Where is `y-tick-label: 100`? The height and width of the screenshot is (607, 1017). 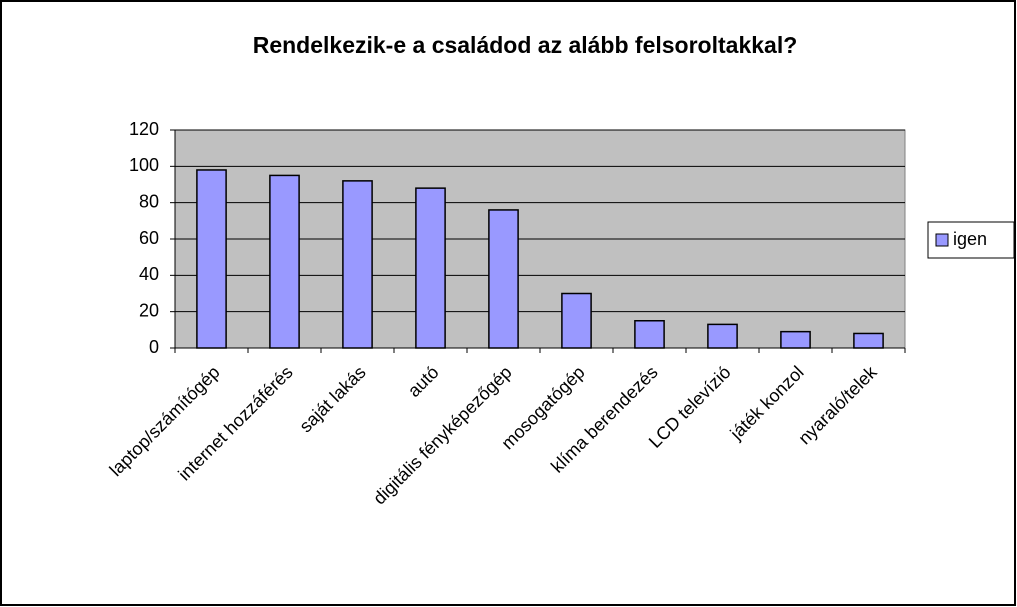
y-tick-label: 100 is located at coordinates (144, 165).